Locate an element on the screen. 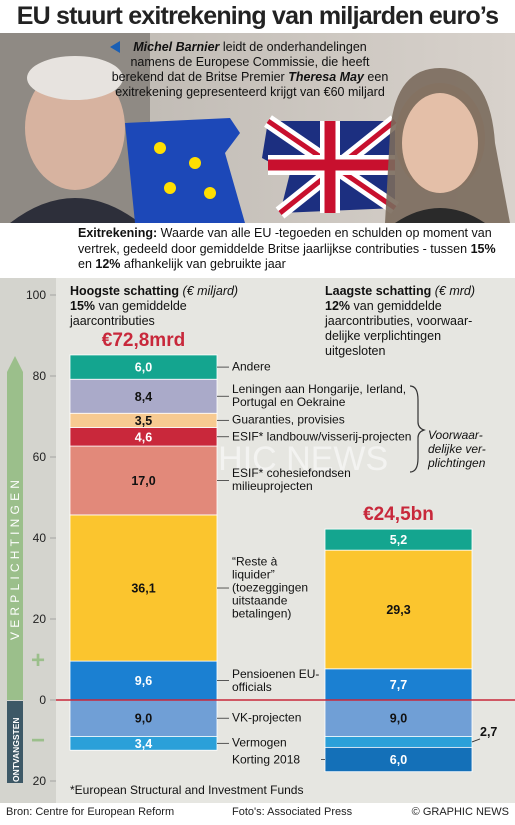  credit: Foto's: Associated Press is located at coordinates (292, 812).